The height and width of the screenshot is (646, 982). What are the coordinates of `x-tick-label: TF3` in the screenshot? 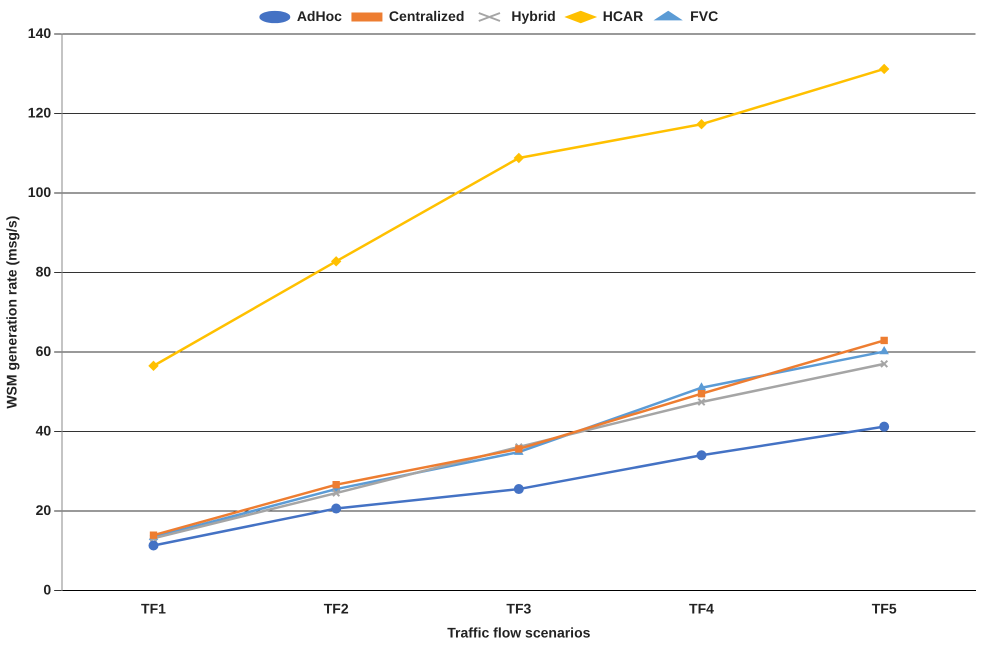 It's located at (519, 608).